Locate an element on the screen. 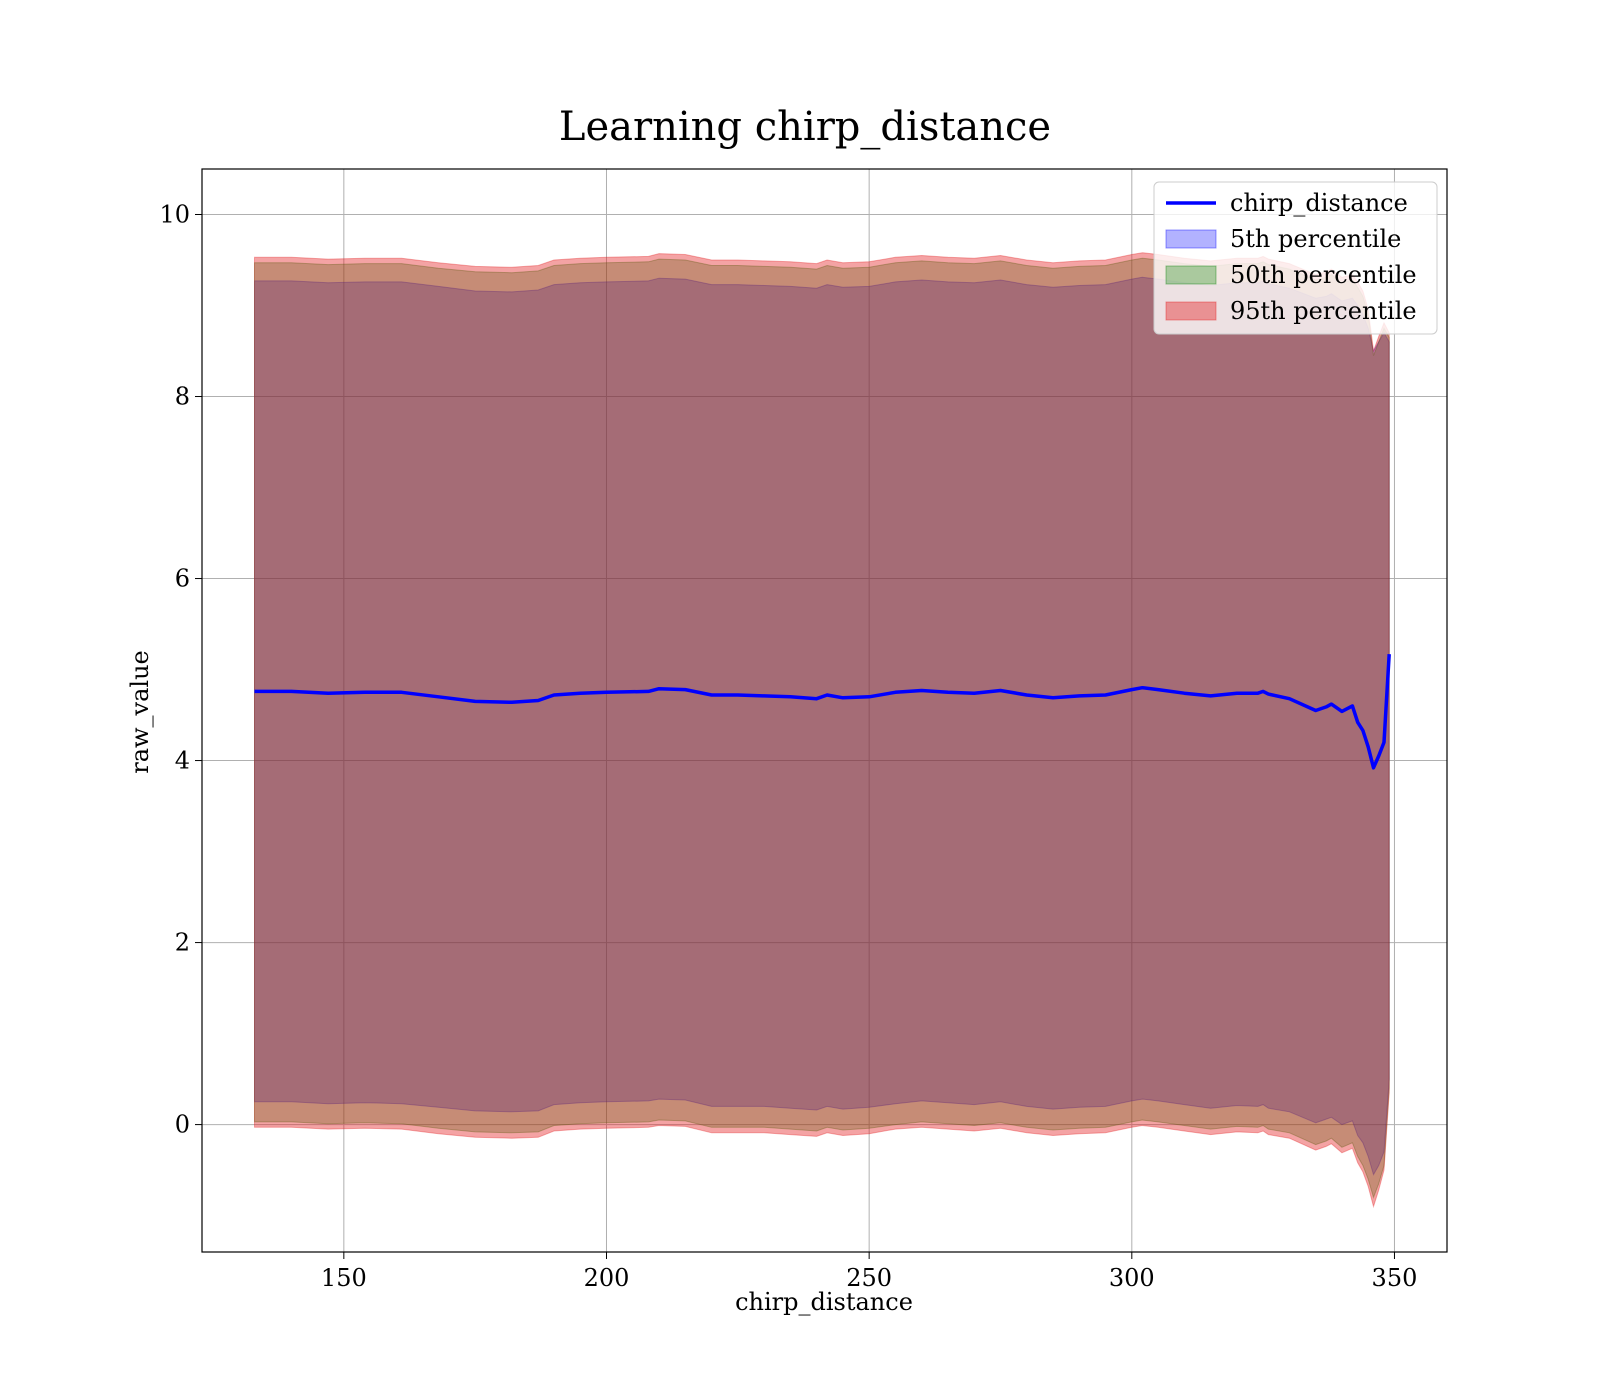  legend-label: 95th percentile is located at coordinates (1323, 311).